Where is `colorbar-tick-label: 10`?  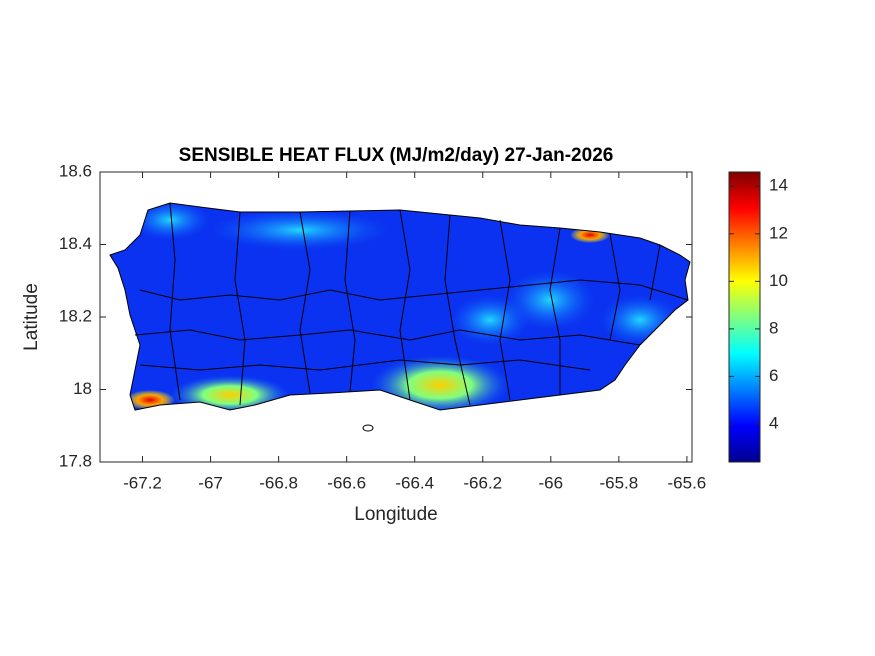
colorbar-tick-label: 10 is located at coordinates (778, 280).